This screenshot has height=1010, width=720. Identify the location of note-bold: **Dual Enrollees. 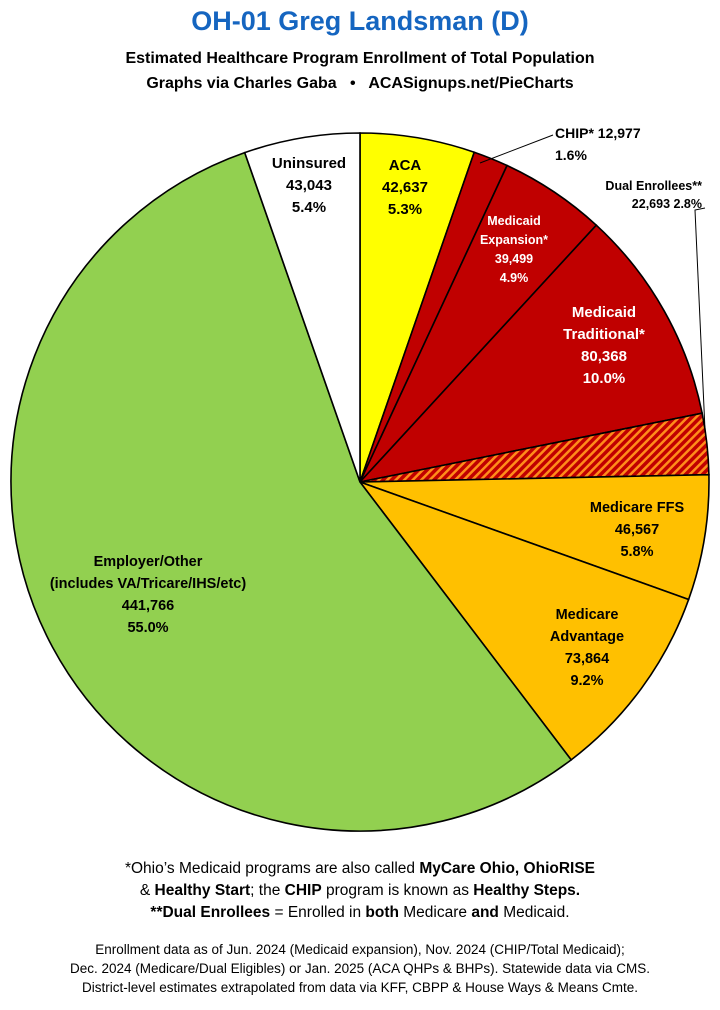
(210, 912).